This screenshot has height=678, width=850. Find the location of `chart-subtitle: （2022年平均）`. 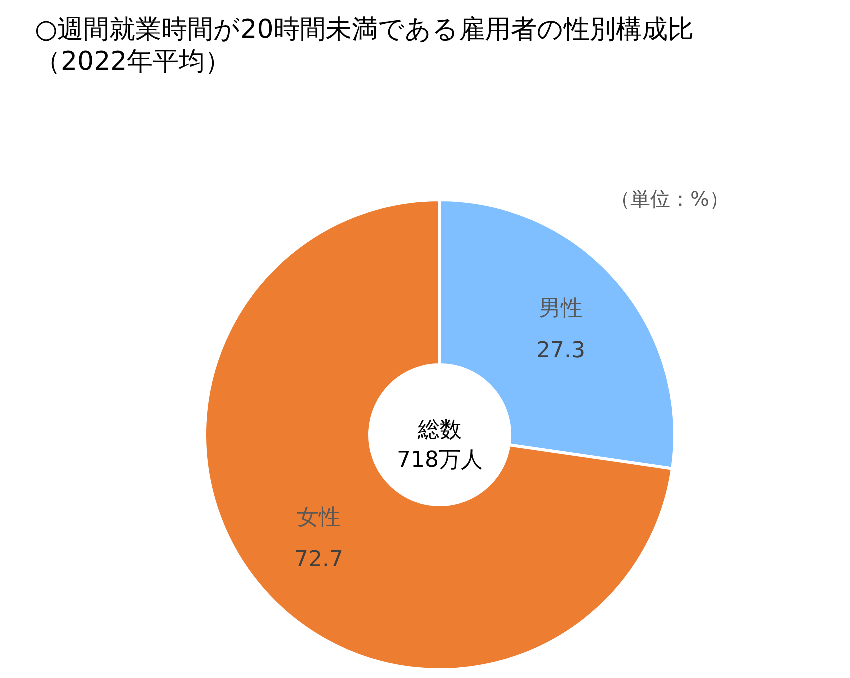

chart-subtitle: （2022年平均） is located at coordinates (133, 62).